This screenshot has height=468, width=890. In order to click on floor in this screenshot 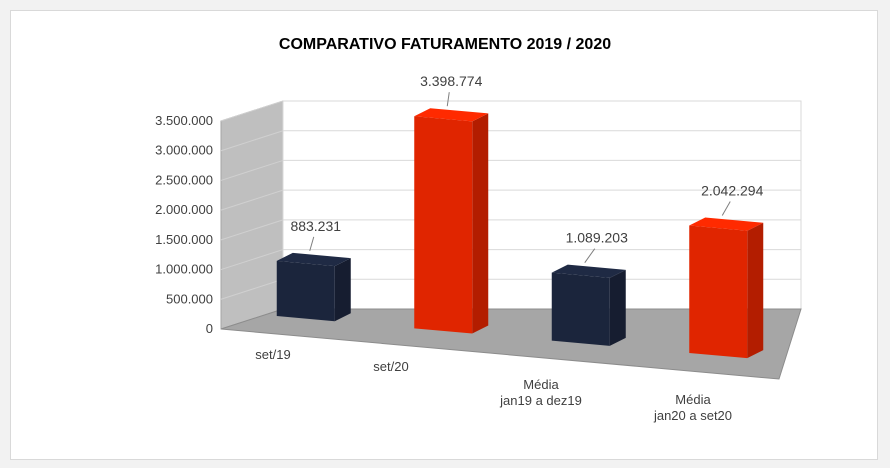, I will do `click(511, 344)`.